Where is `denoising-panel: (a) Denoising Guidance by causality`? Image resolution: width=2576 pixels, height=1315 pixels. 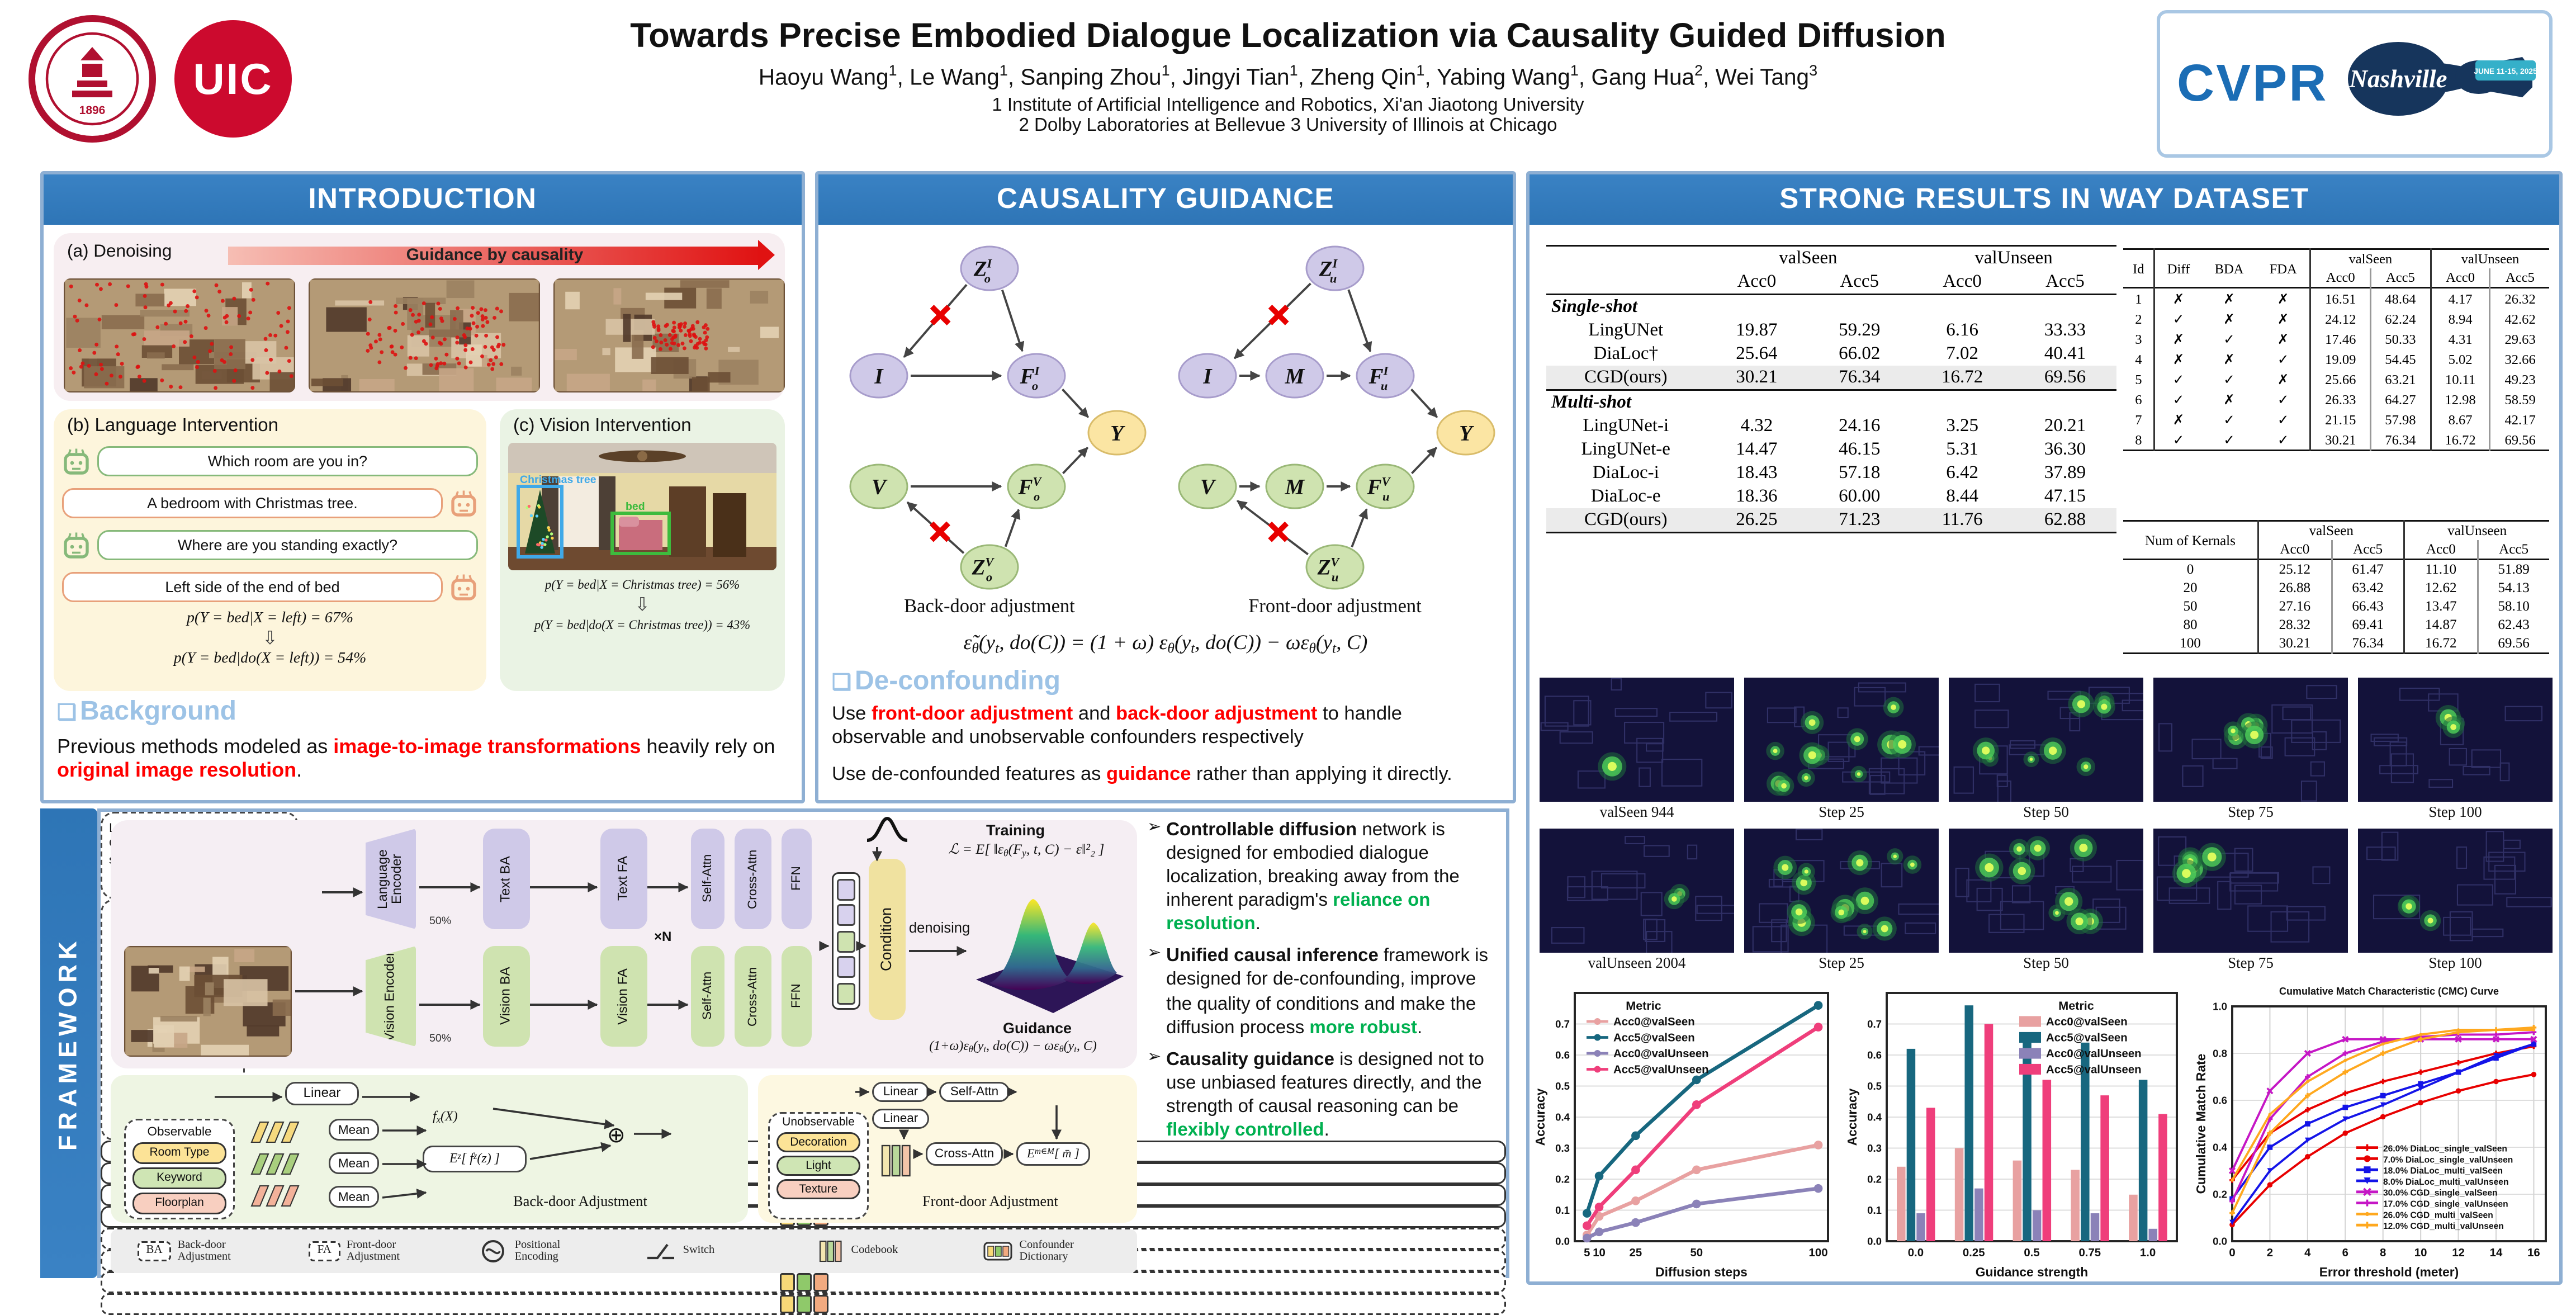
denoising-panel: (a) Denoising Guidance by causality is located at coordinates (421, 320).